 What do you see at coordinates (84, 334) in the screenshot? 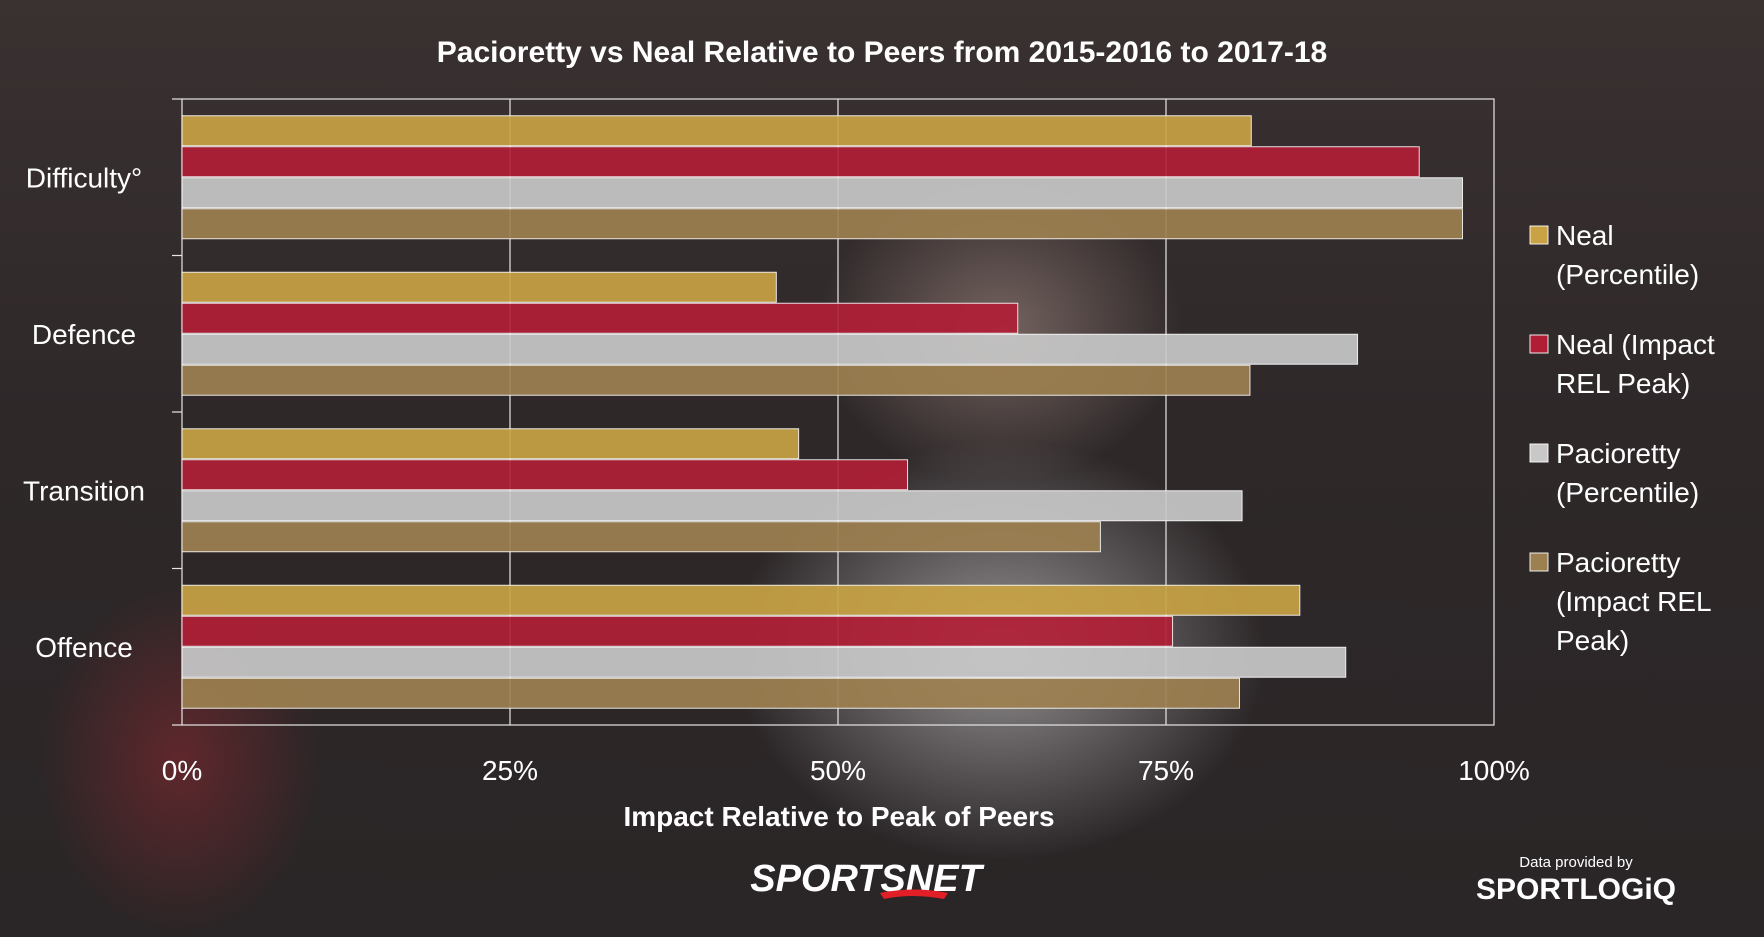
I see `category-label: Defence` at bounding box center [84, 334].